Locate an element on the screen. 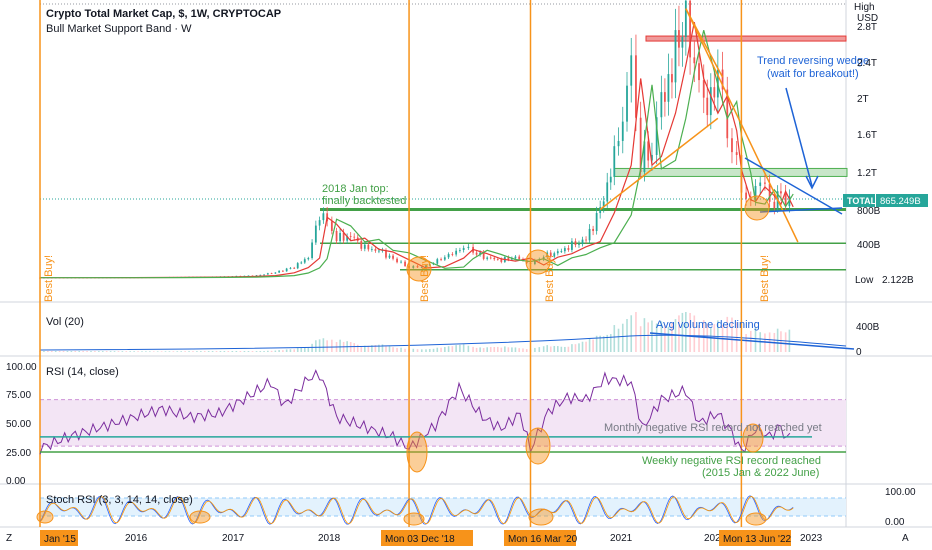  indicator-label: Bull Market Support Band · W is located at coordinates (119, 29).